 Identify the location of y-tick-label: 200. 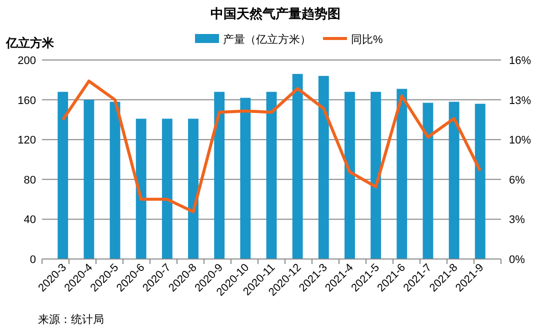
(27, 61).